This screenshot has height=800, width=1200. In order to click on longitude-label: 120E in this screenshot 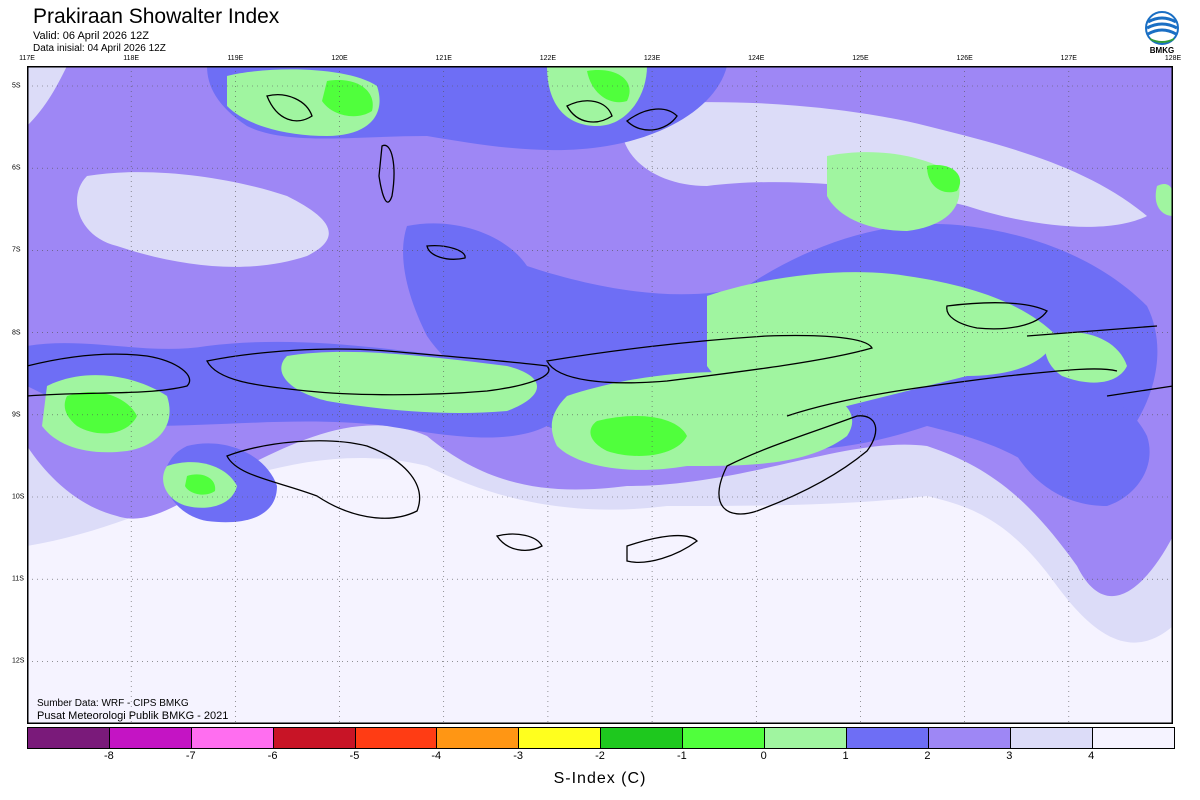, I will do `click(339, 58)`.